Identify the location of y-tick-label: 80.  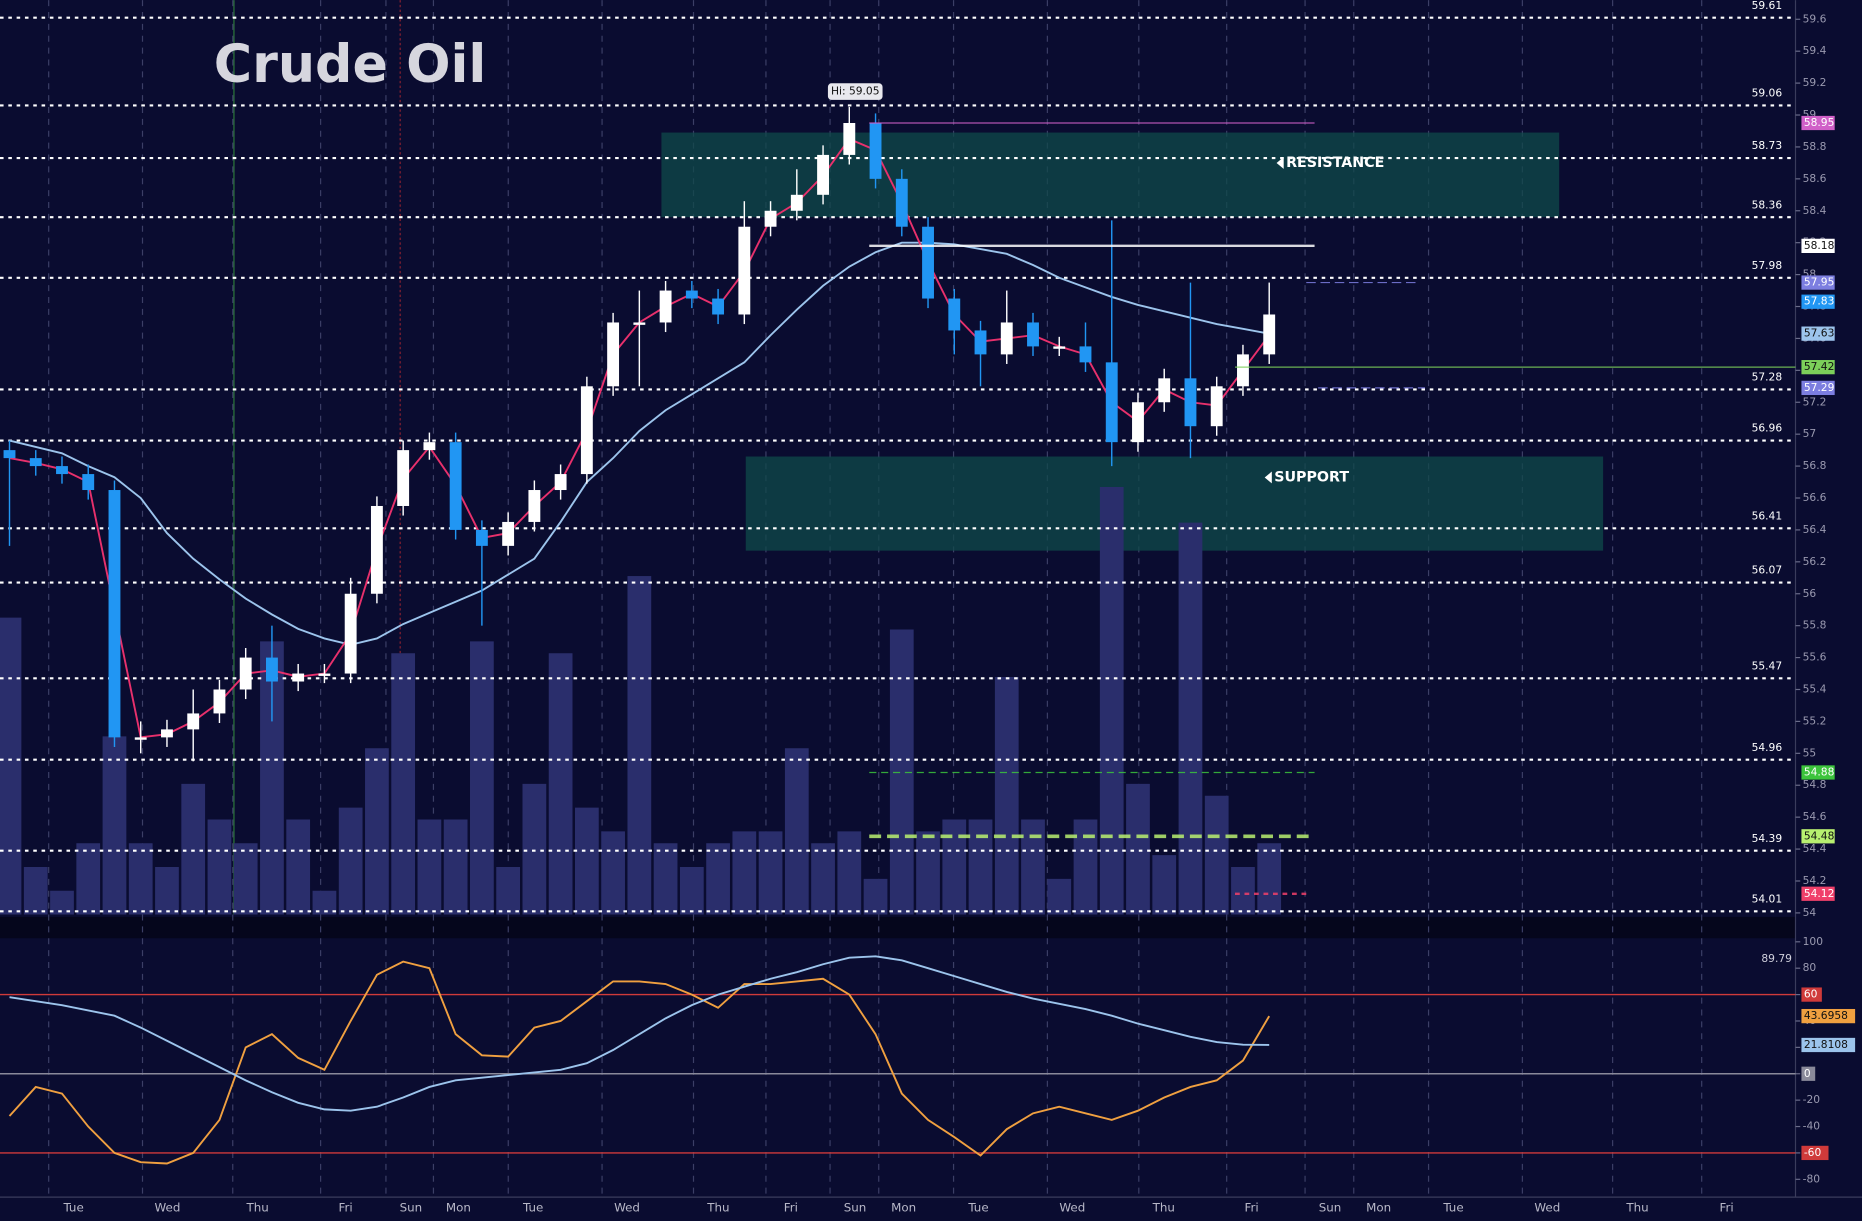
(1810, 967).